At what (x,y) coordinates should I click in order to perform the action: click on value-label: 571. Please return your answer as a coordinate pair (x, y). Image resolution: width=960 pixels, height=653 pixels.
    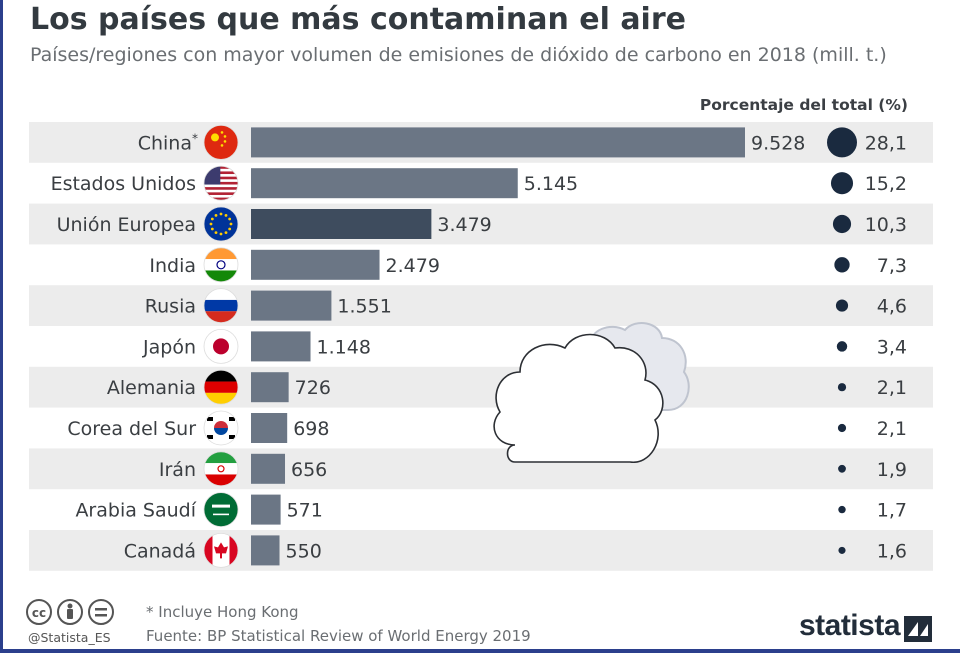
    Looking at the image, I should click on (305, 511).